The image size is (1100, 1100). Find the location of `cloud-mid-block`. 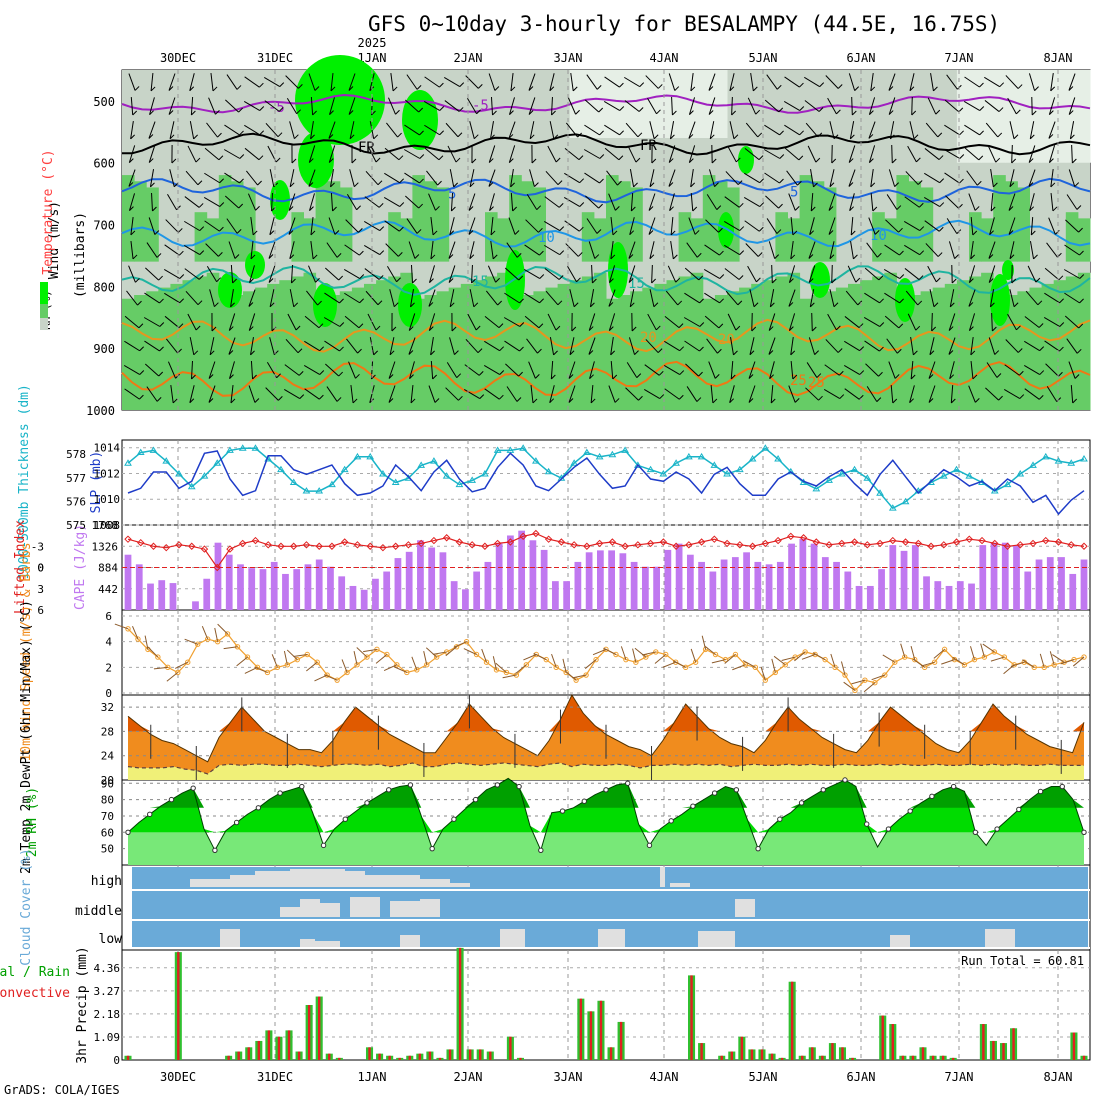

cloud-mid-block is located at coordinates (365, 907).